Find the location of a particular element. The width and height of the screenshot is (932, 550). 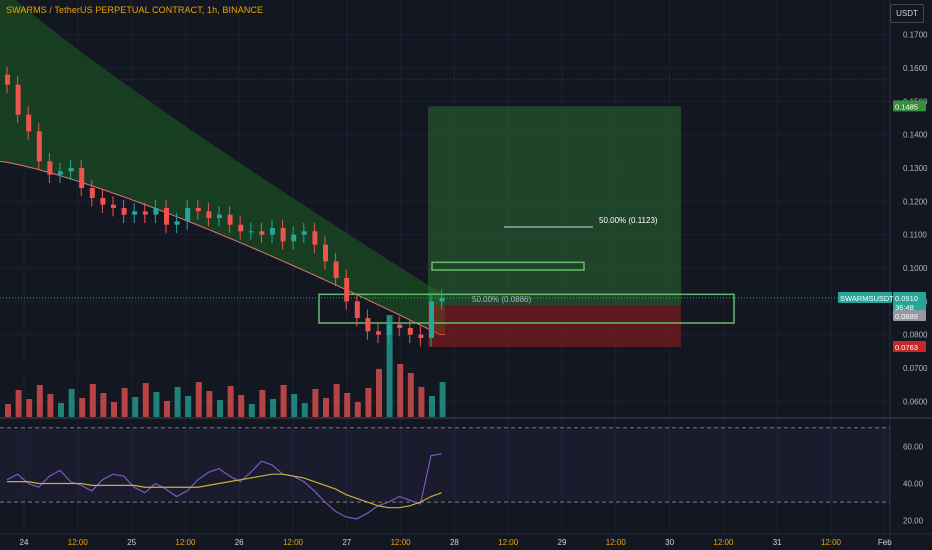

x-tick-label: 31 is located at coordinates (777, 542).